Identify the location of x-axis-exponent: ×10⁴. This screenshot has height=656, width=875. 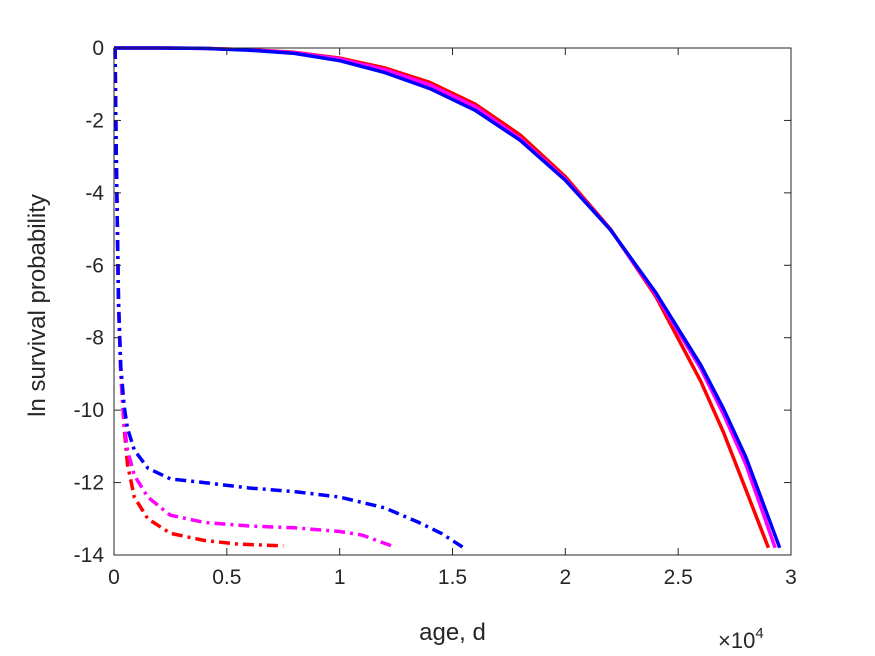
(741, 639).